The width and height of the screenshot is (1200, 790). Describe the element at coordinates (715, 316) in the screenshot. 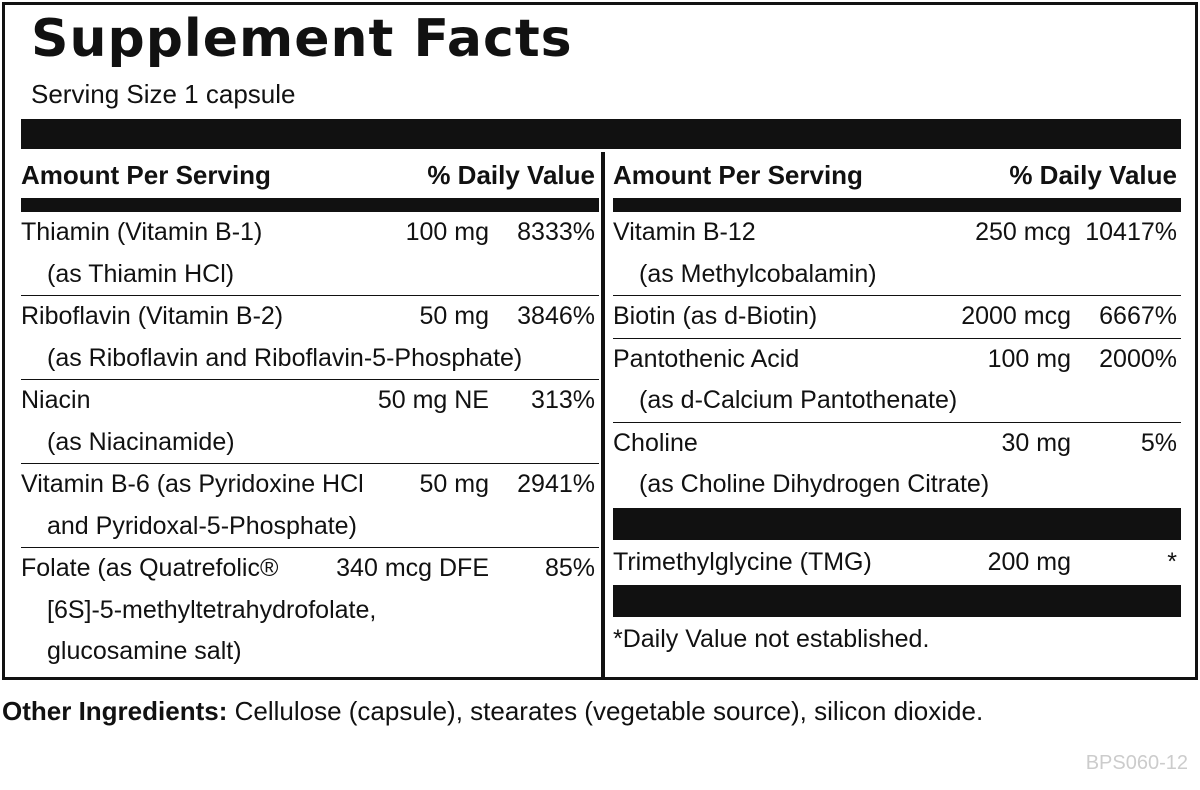

I see `nutrient-name: Biotin (as d-Biotin)` at that location.